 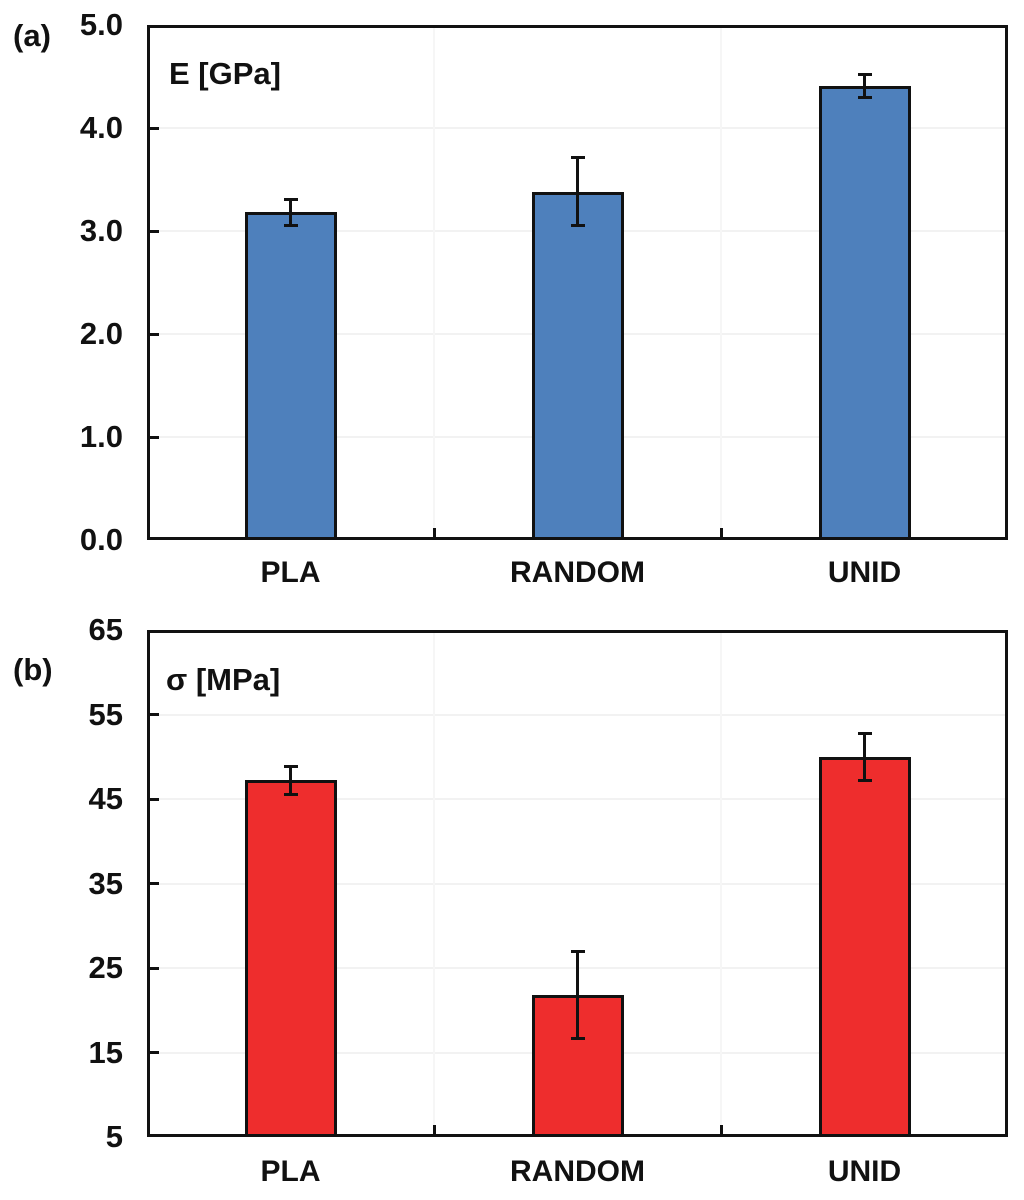 I want to click on y-tick-label: 45, so click(x=105, y=798).